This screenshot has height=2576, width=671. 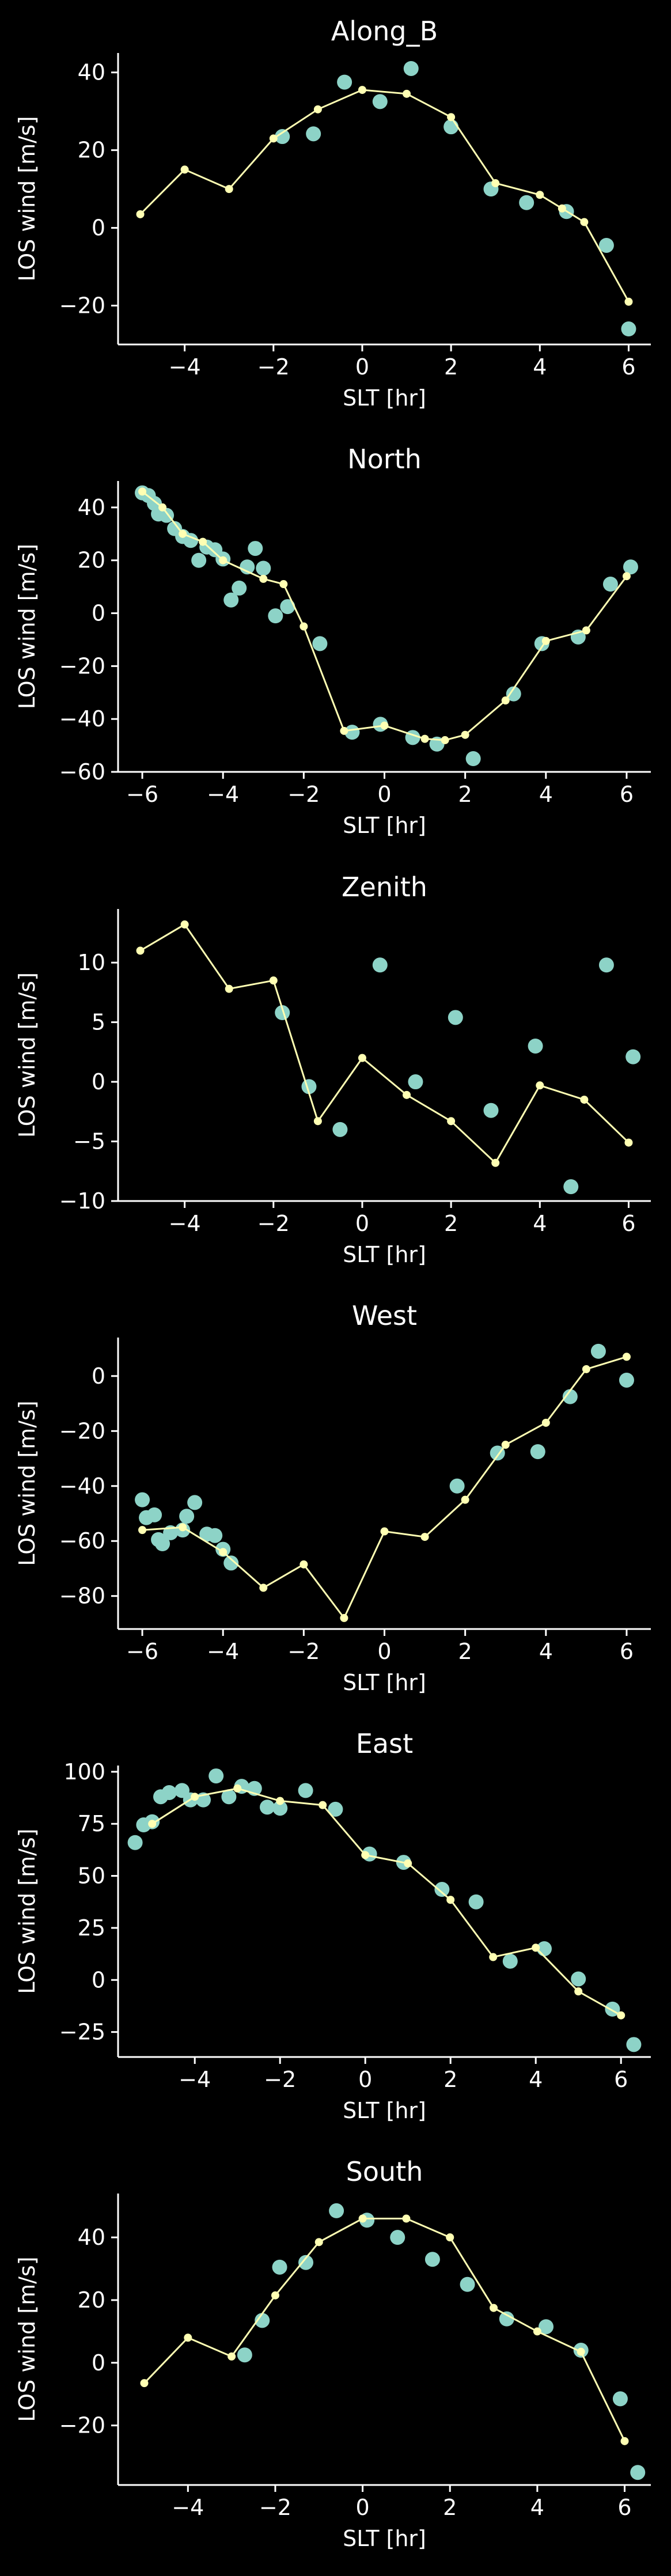 What do you see at coordinates (82, 1596) in the screenshot?
I see `y-tick-label: −80` at bounding box center [82, 1596].